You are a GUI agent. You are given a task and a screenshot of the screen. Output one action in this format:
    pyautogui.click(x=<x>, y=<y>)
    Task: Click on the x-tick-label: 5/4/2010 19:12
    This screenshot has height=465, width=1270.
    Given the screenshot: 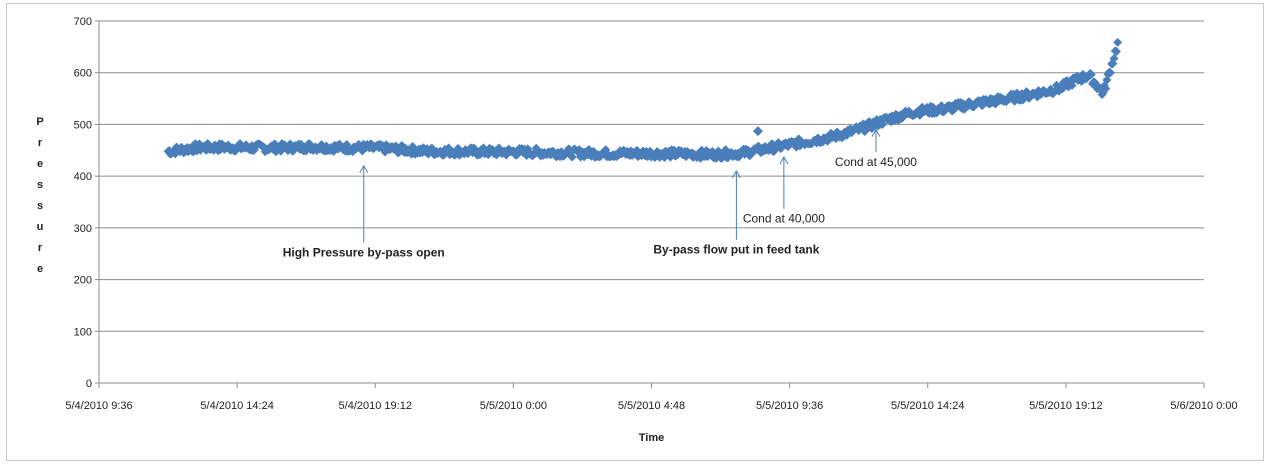 What is the action you would take?
    pyautogui.click(x=375, y=406)
    